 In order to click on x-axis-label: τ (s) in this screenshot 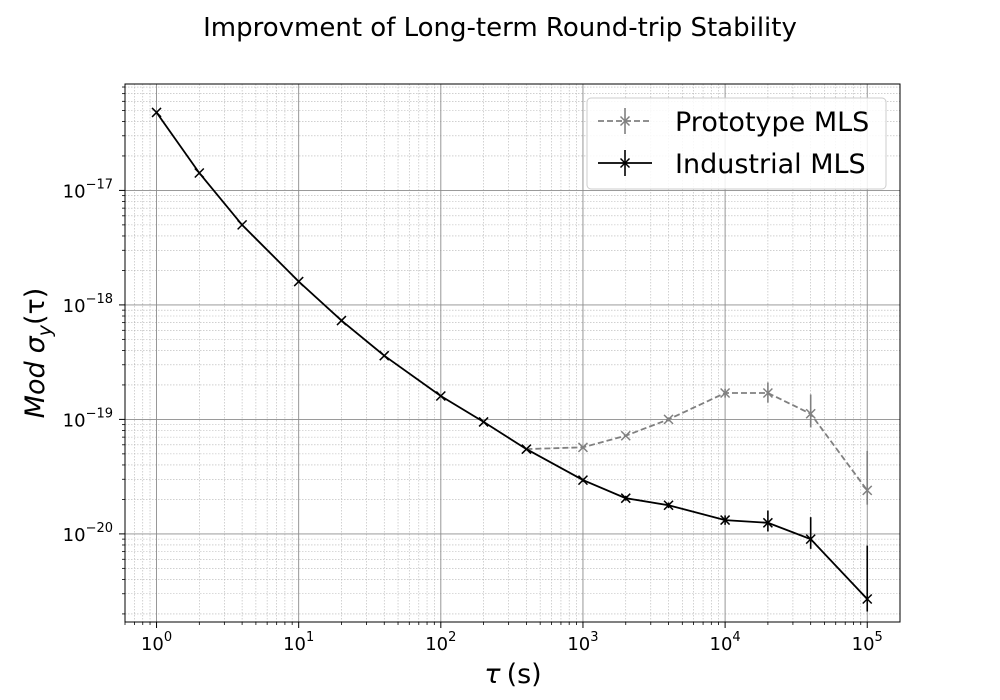, I will do `click(512, 674)`.